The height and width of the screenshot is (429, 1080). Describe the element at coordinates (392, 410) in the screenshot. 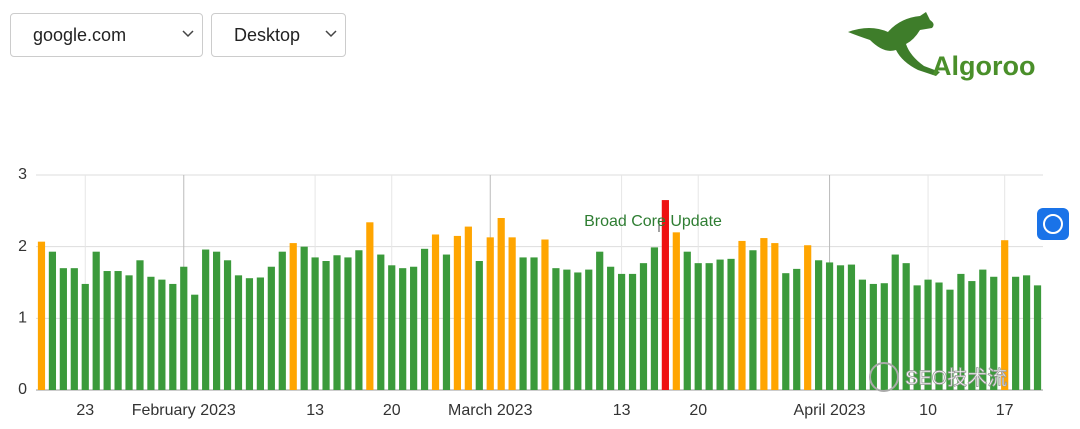

I see `x-tick-label: 20` at that location.